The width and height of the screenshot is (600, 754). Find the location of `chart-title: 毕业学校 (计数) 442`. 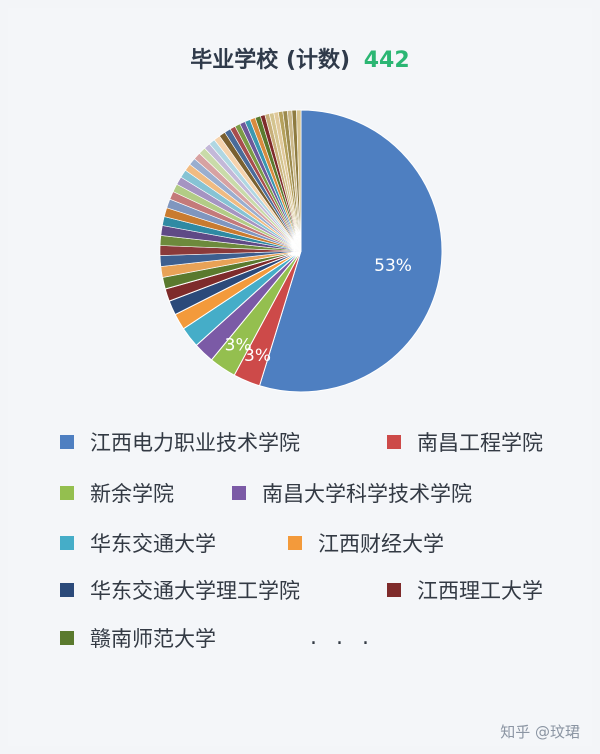

chart-title: 毕业学校 (计数) 442 is located at coordinates (300, 58).